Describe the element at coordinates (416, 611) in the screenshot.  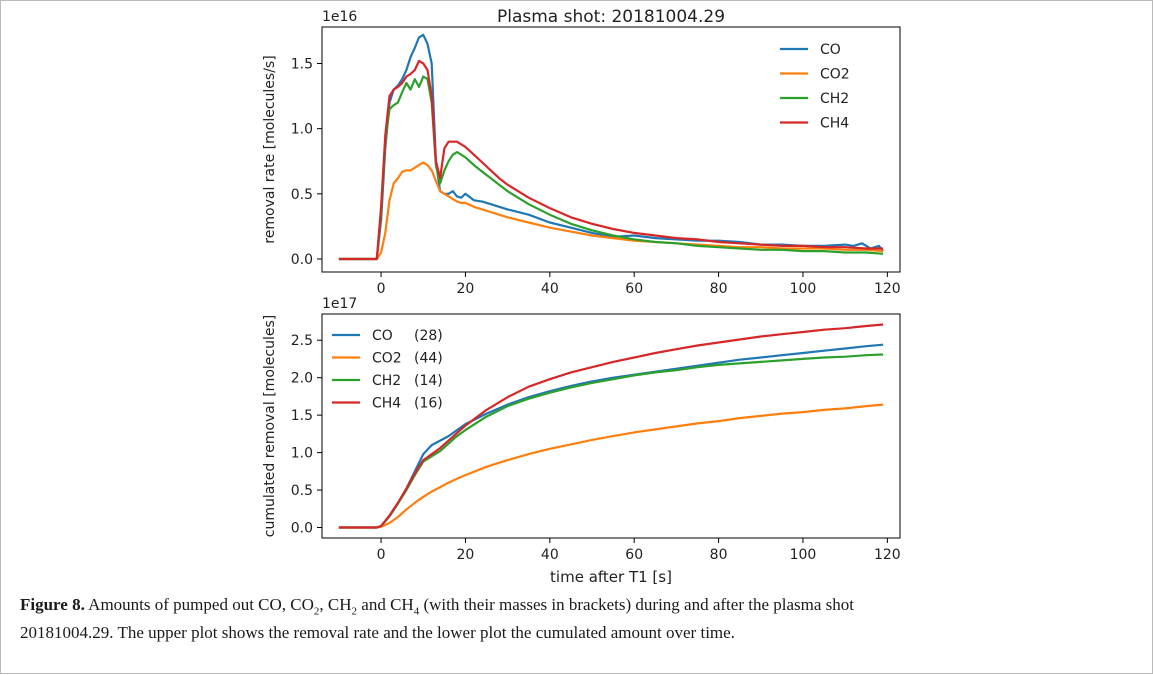
I see `caption-sub-3: 4` at that location.